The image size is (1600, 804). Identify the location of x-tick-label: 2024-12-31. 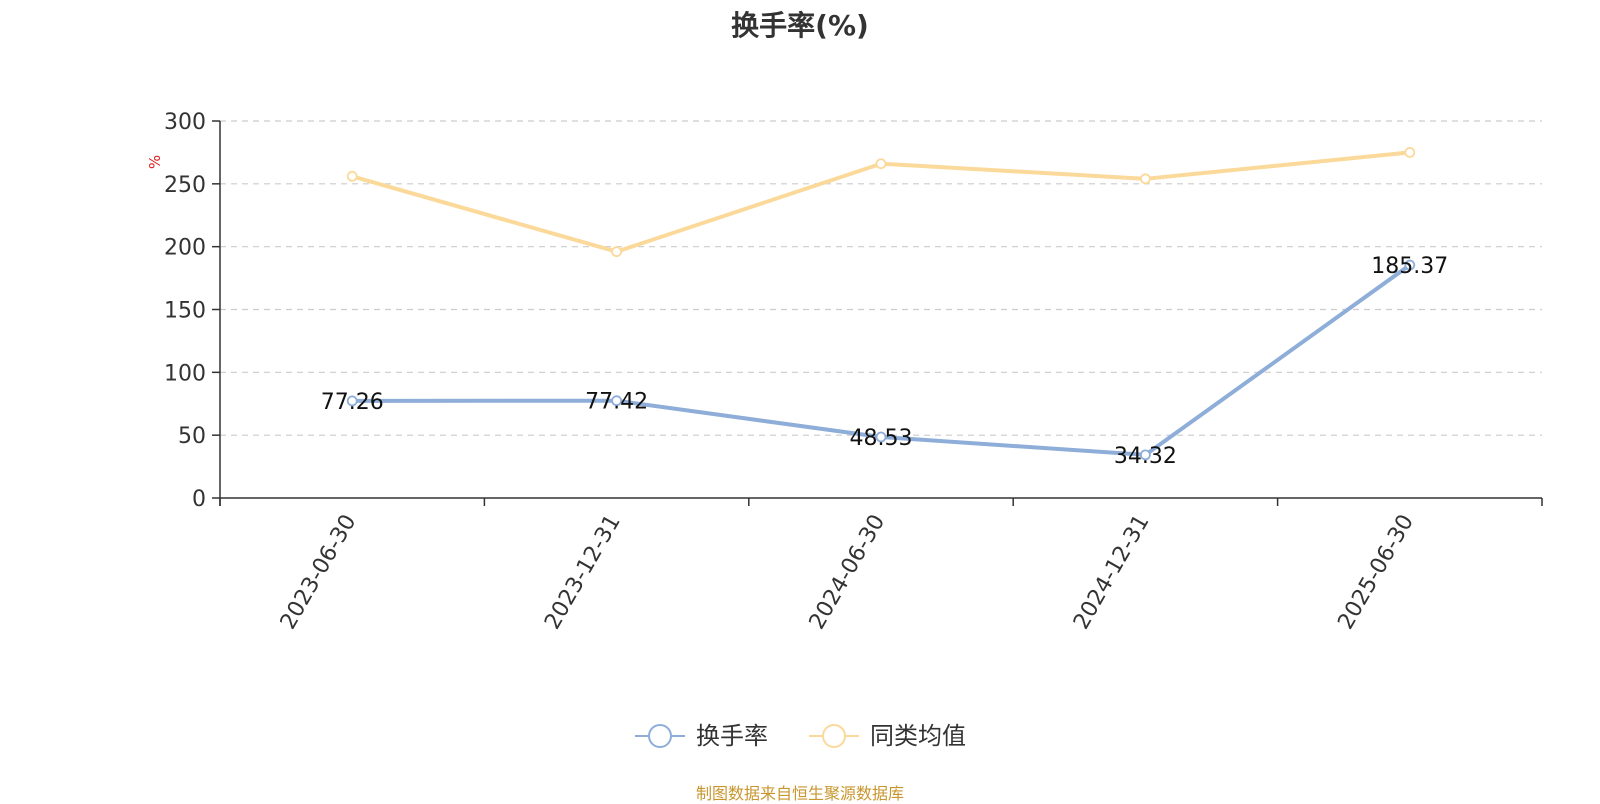
(1112, 572).